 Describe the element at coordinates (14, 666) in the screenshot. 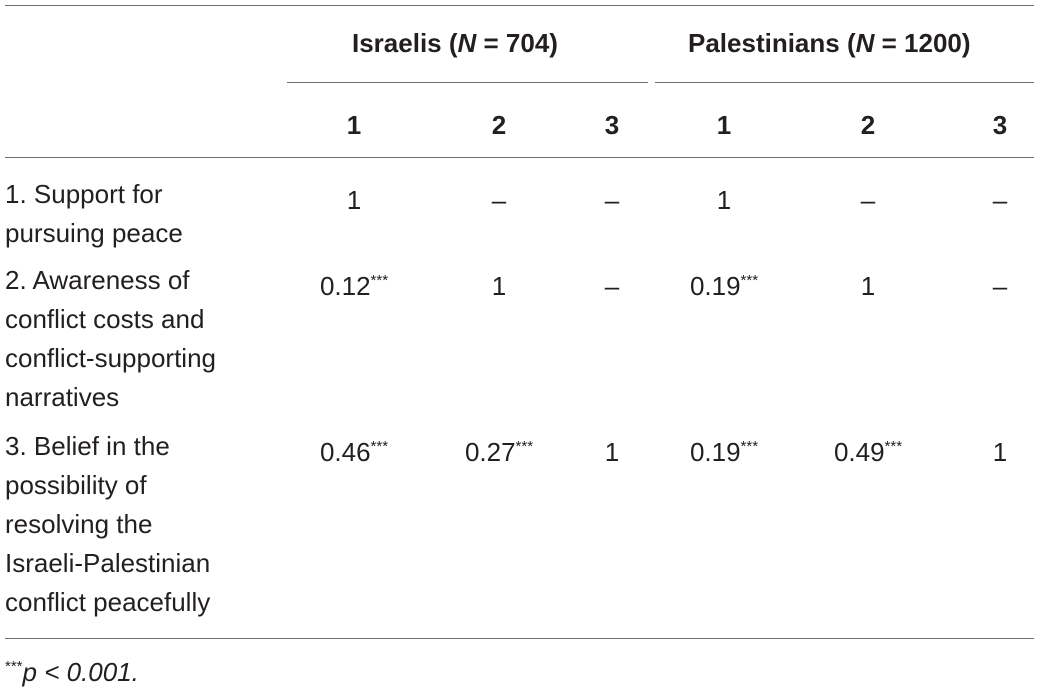

I see `footnote-marker: ***` at that location.